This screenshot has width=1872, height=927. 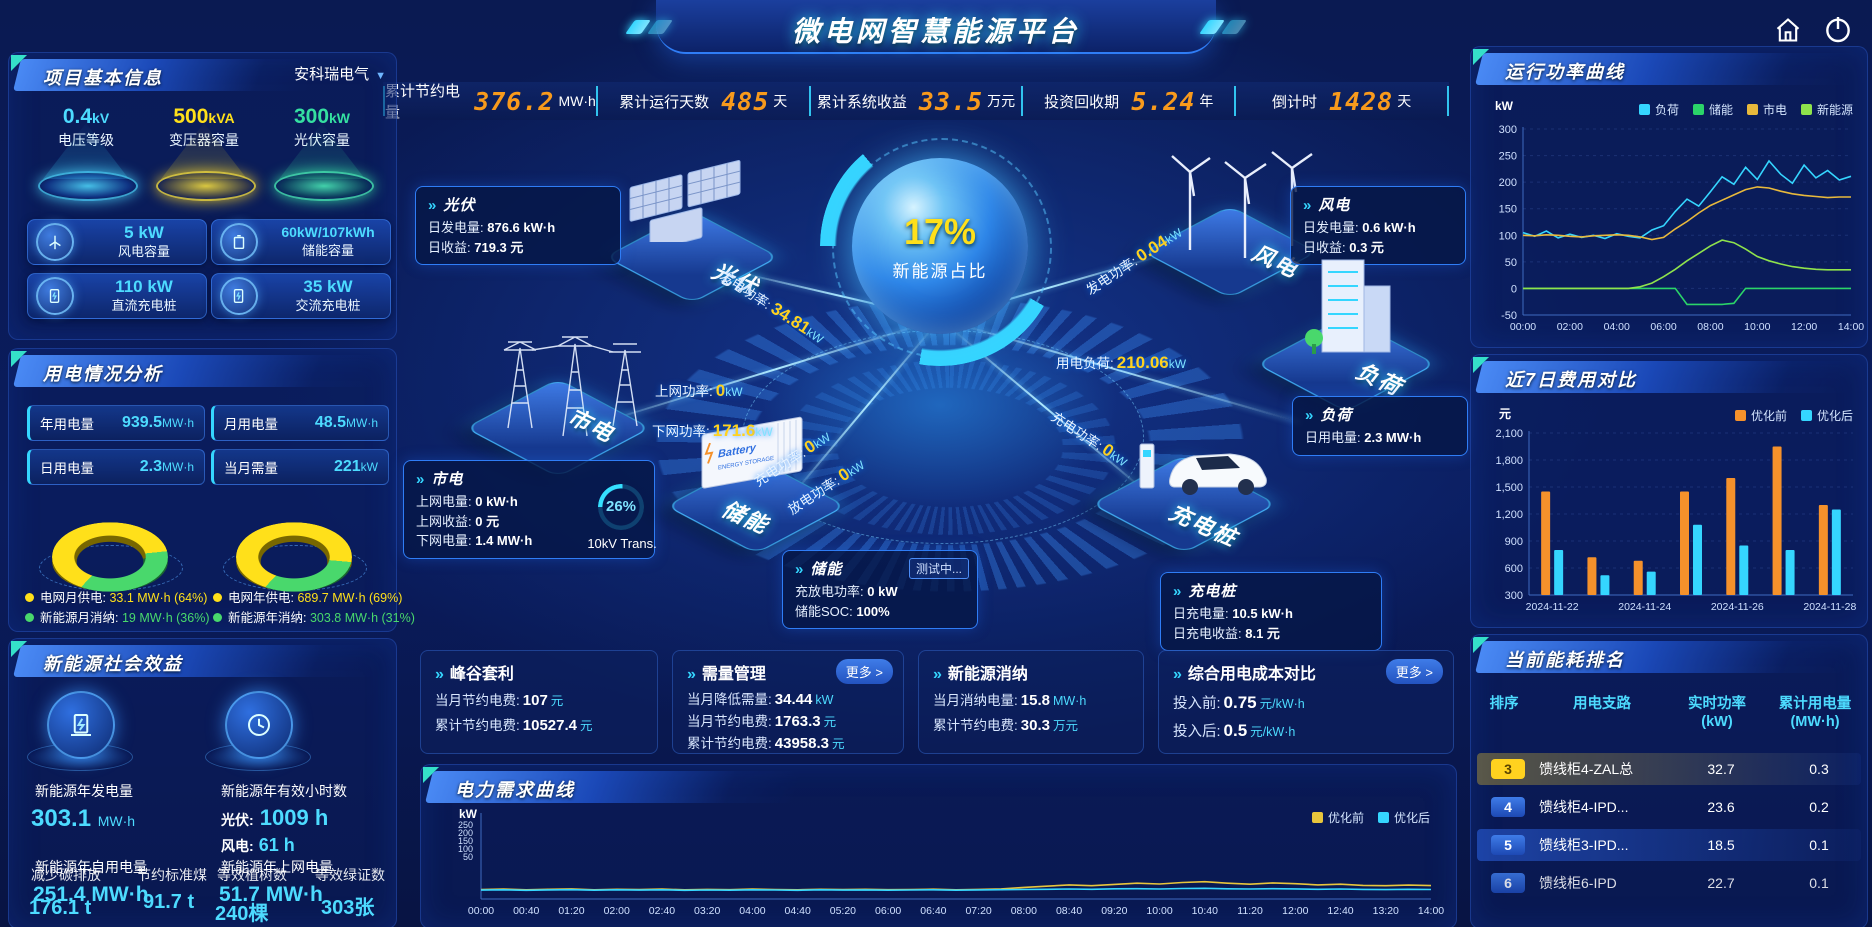 What do you see at coordinates (116, 596) in the screenshot?
I see `donut-legend-item: 电网月供电: 33.1 MW·h (64%)` at bounding box center [116, 596].